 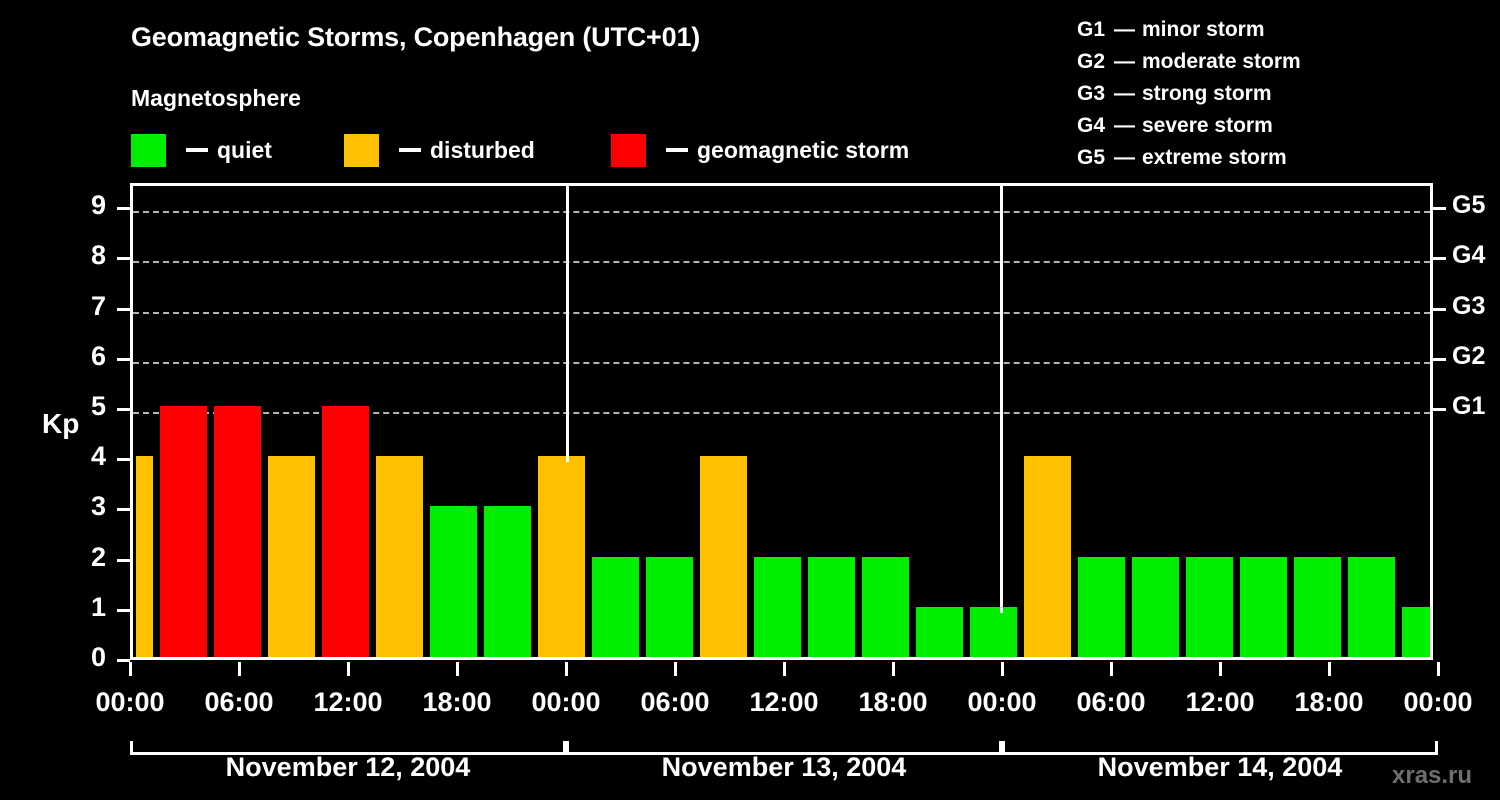 What do you see at coordinates (482, 149) in the screenshot?
I see `legend-label: disturbed` at bounding box center [482, 149].